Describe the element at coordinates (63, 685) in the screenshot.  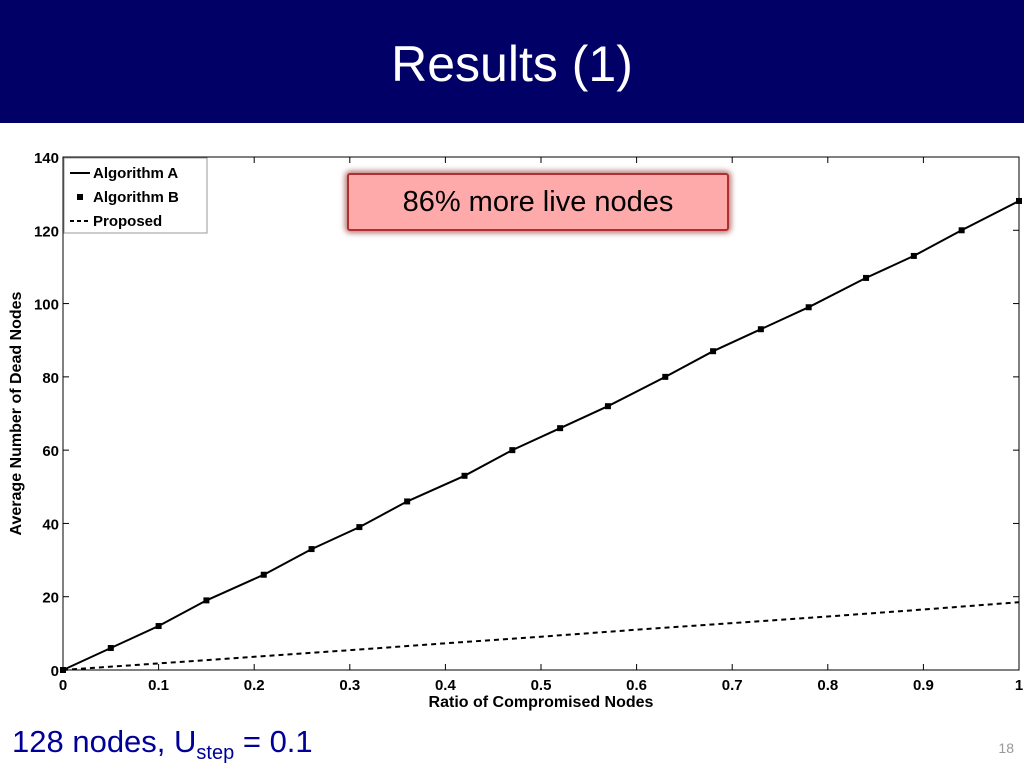
I see `x-tick-label: 0` at that location.